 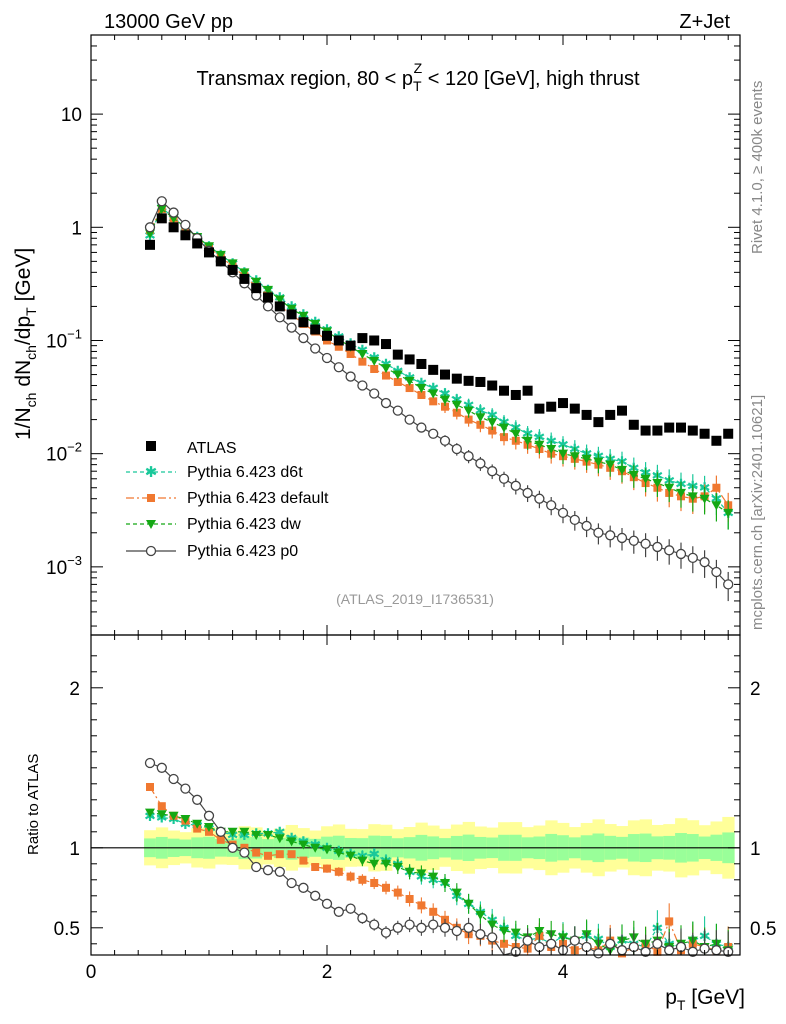 What do you see at coordinates (563, 972) in the screenshot?
I see `x-tick-label: 4` at bounding box center [563, 972].